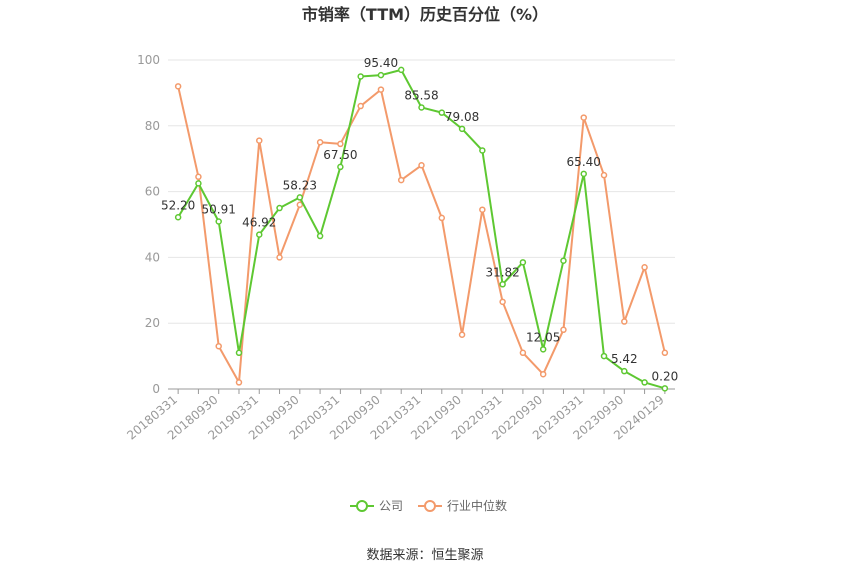 The image size is (850, 575). I want to click on data-label: 67.50, so click(340, 155).